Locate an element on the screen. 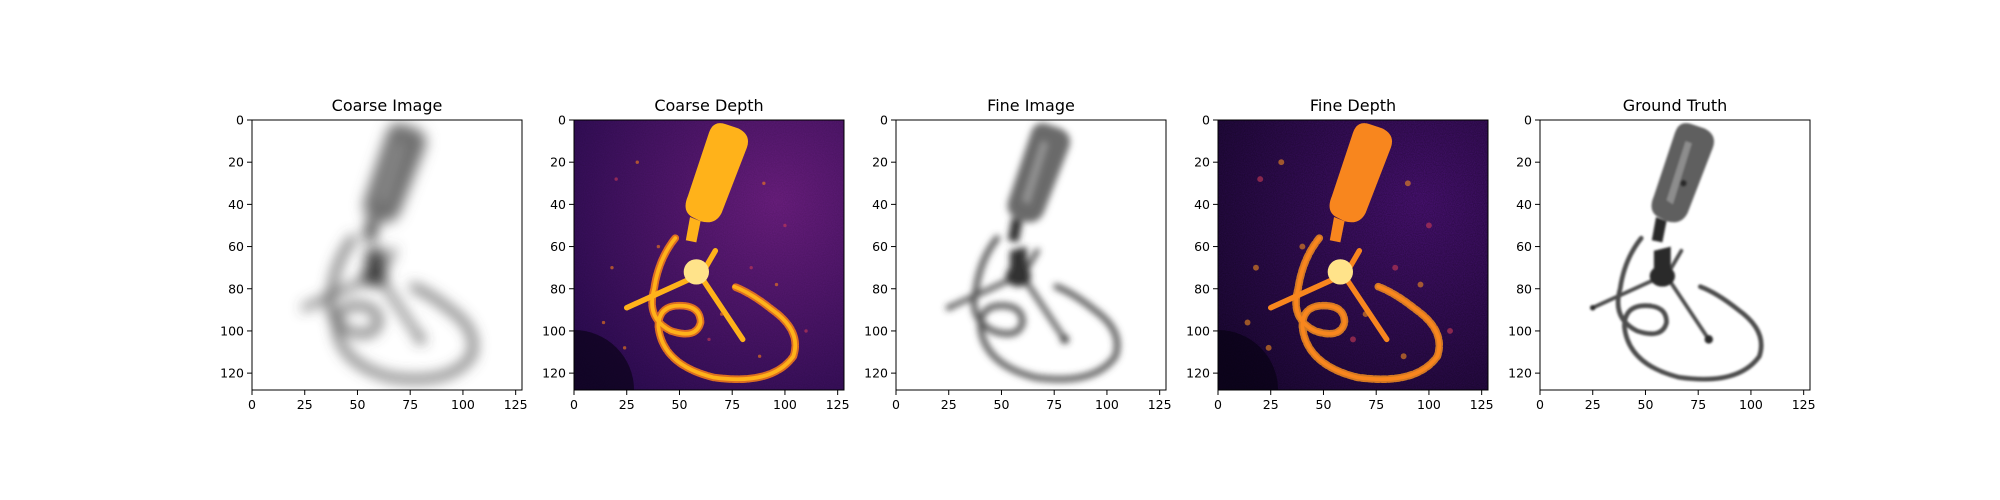 The height and width of the screenshot is (500, 2000). panel-3: Fine Image 0 25 50 75 100 125 0 20 40 60 80 100 120 is located at coordinates (1017, 254).